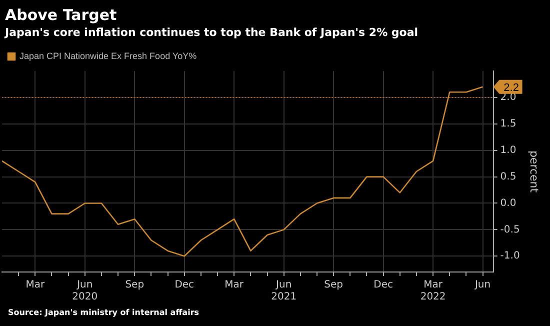 The image size is (550, 326). Describe the element at coordinates (211, 32) in the screenshot. I see `chart-subtitle: Japan's core inflation continues to top the Bank of Japan's 2% goal` at that location.